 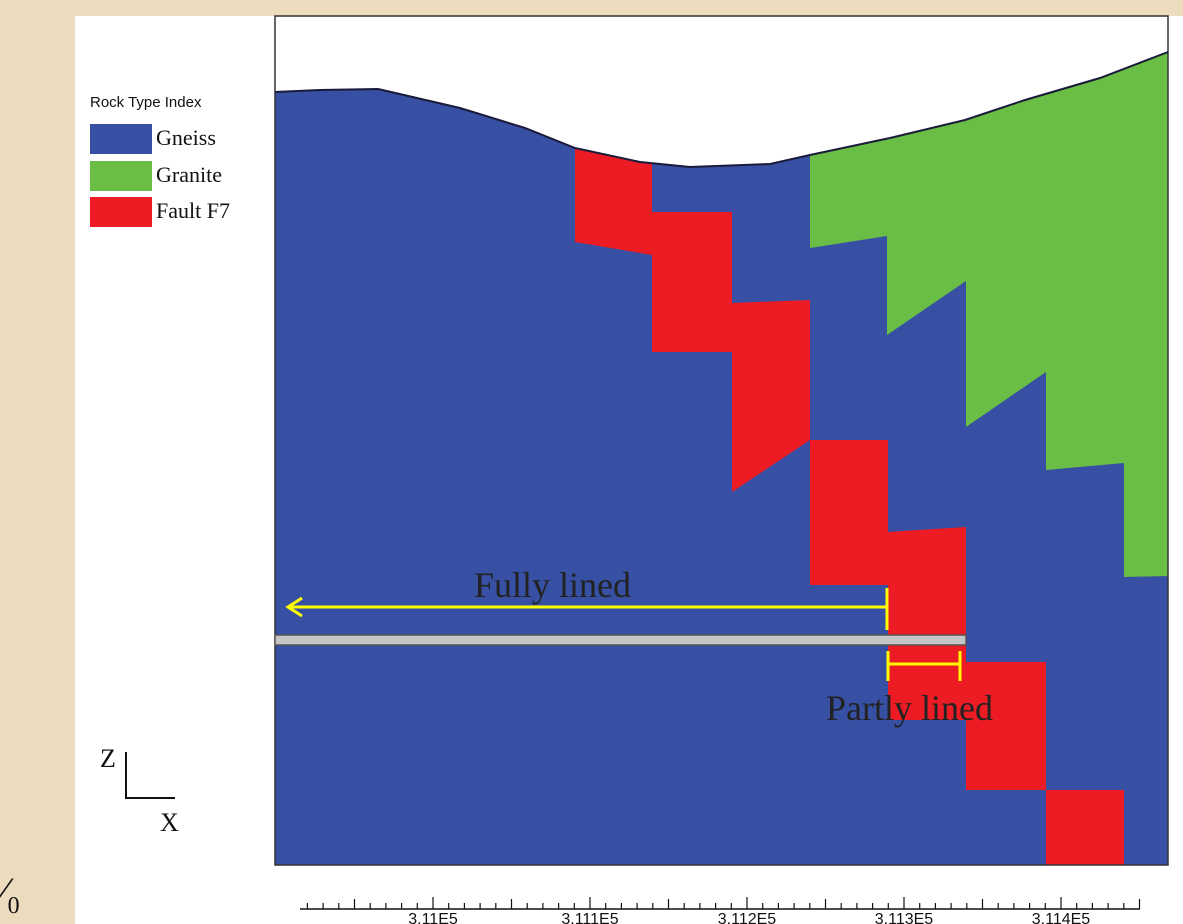 What do you see at coordinates (108, 758) in the screenshot?
I see `axis-indicator-z-label: Z` at bounding box center [108, 758].